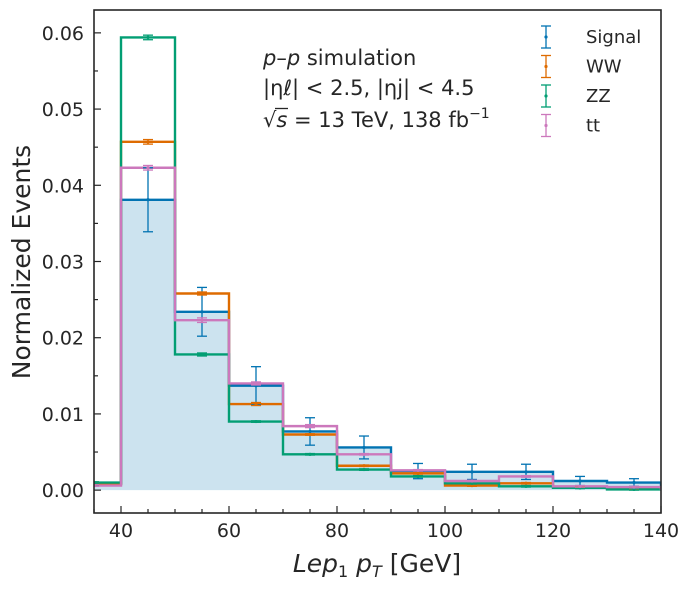 The height and width of the screenshot is (590, 690). I want to click on y-axis-title: Normalized Events, so click(21, 262).